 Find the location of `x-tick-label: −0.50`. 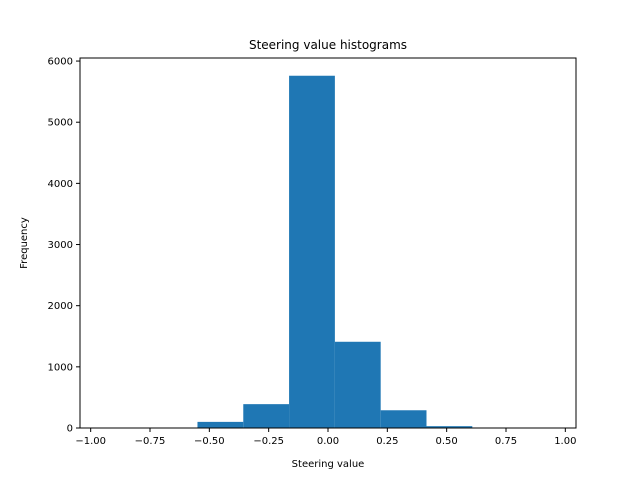

x-tick-label: −0.50 is located at coordinates (209, 441).